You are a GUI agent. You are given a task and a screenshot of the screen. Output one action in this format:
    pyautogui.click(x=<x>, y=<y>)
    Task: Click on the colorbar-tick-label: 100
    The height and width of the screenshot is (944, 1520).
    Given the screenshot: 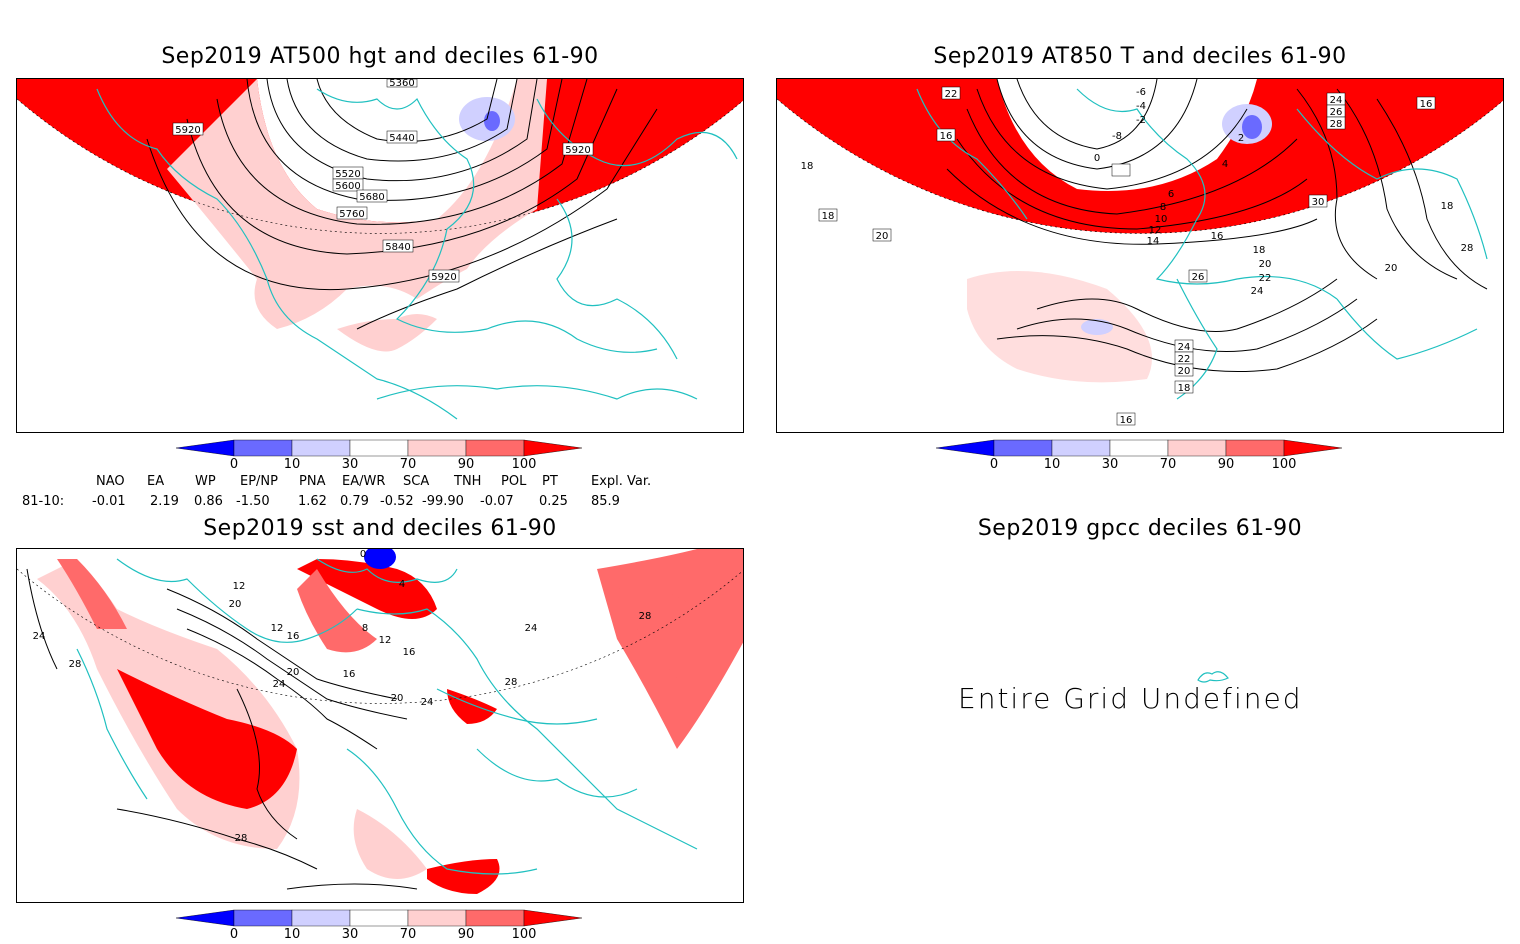 What is the action you would take?
    pyautogui.click(x=1284, y=464)
    